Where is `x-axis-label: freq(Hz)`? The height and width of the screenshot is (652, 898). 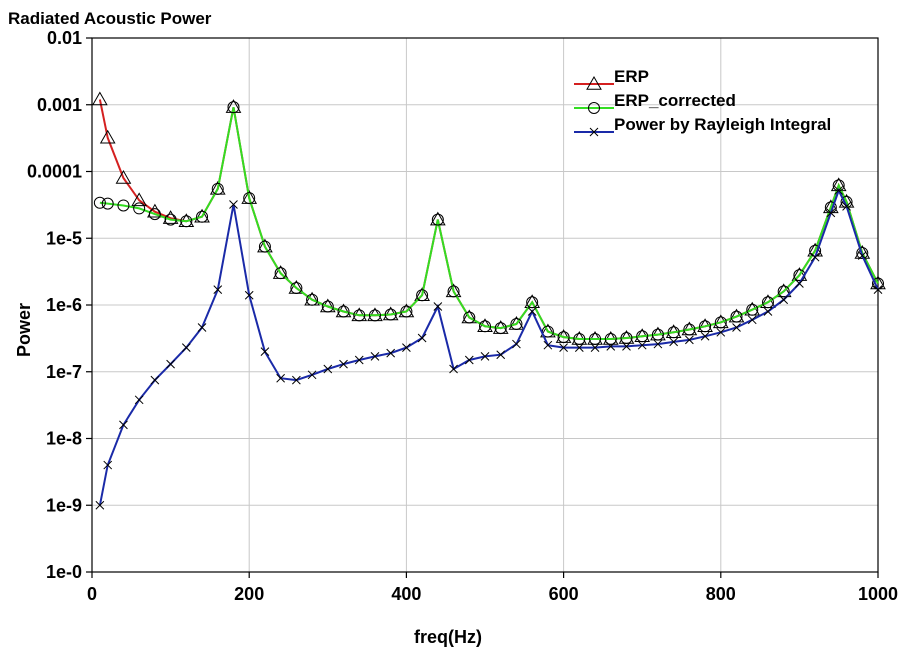 x-axis-label: freq(Hz) is located at coordinates (448, 637).